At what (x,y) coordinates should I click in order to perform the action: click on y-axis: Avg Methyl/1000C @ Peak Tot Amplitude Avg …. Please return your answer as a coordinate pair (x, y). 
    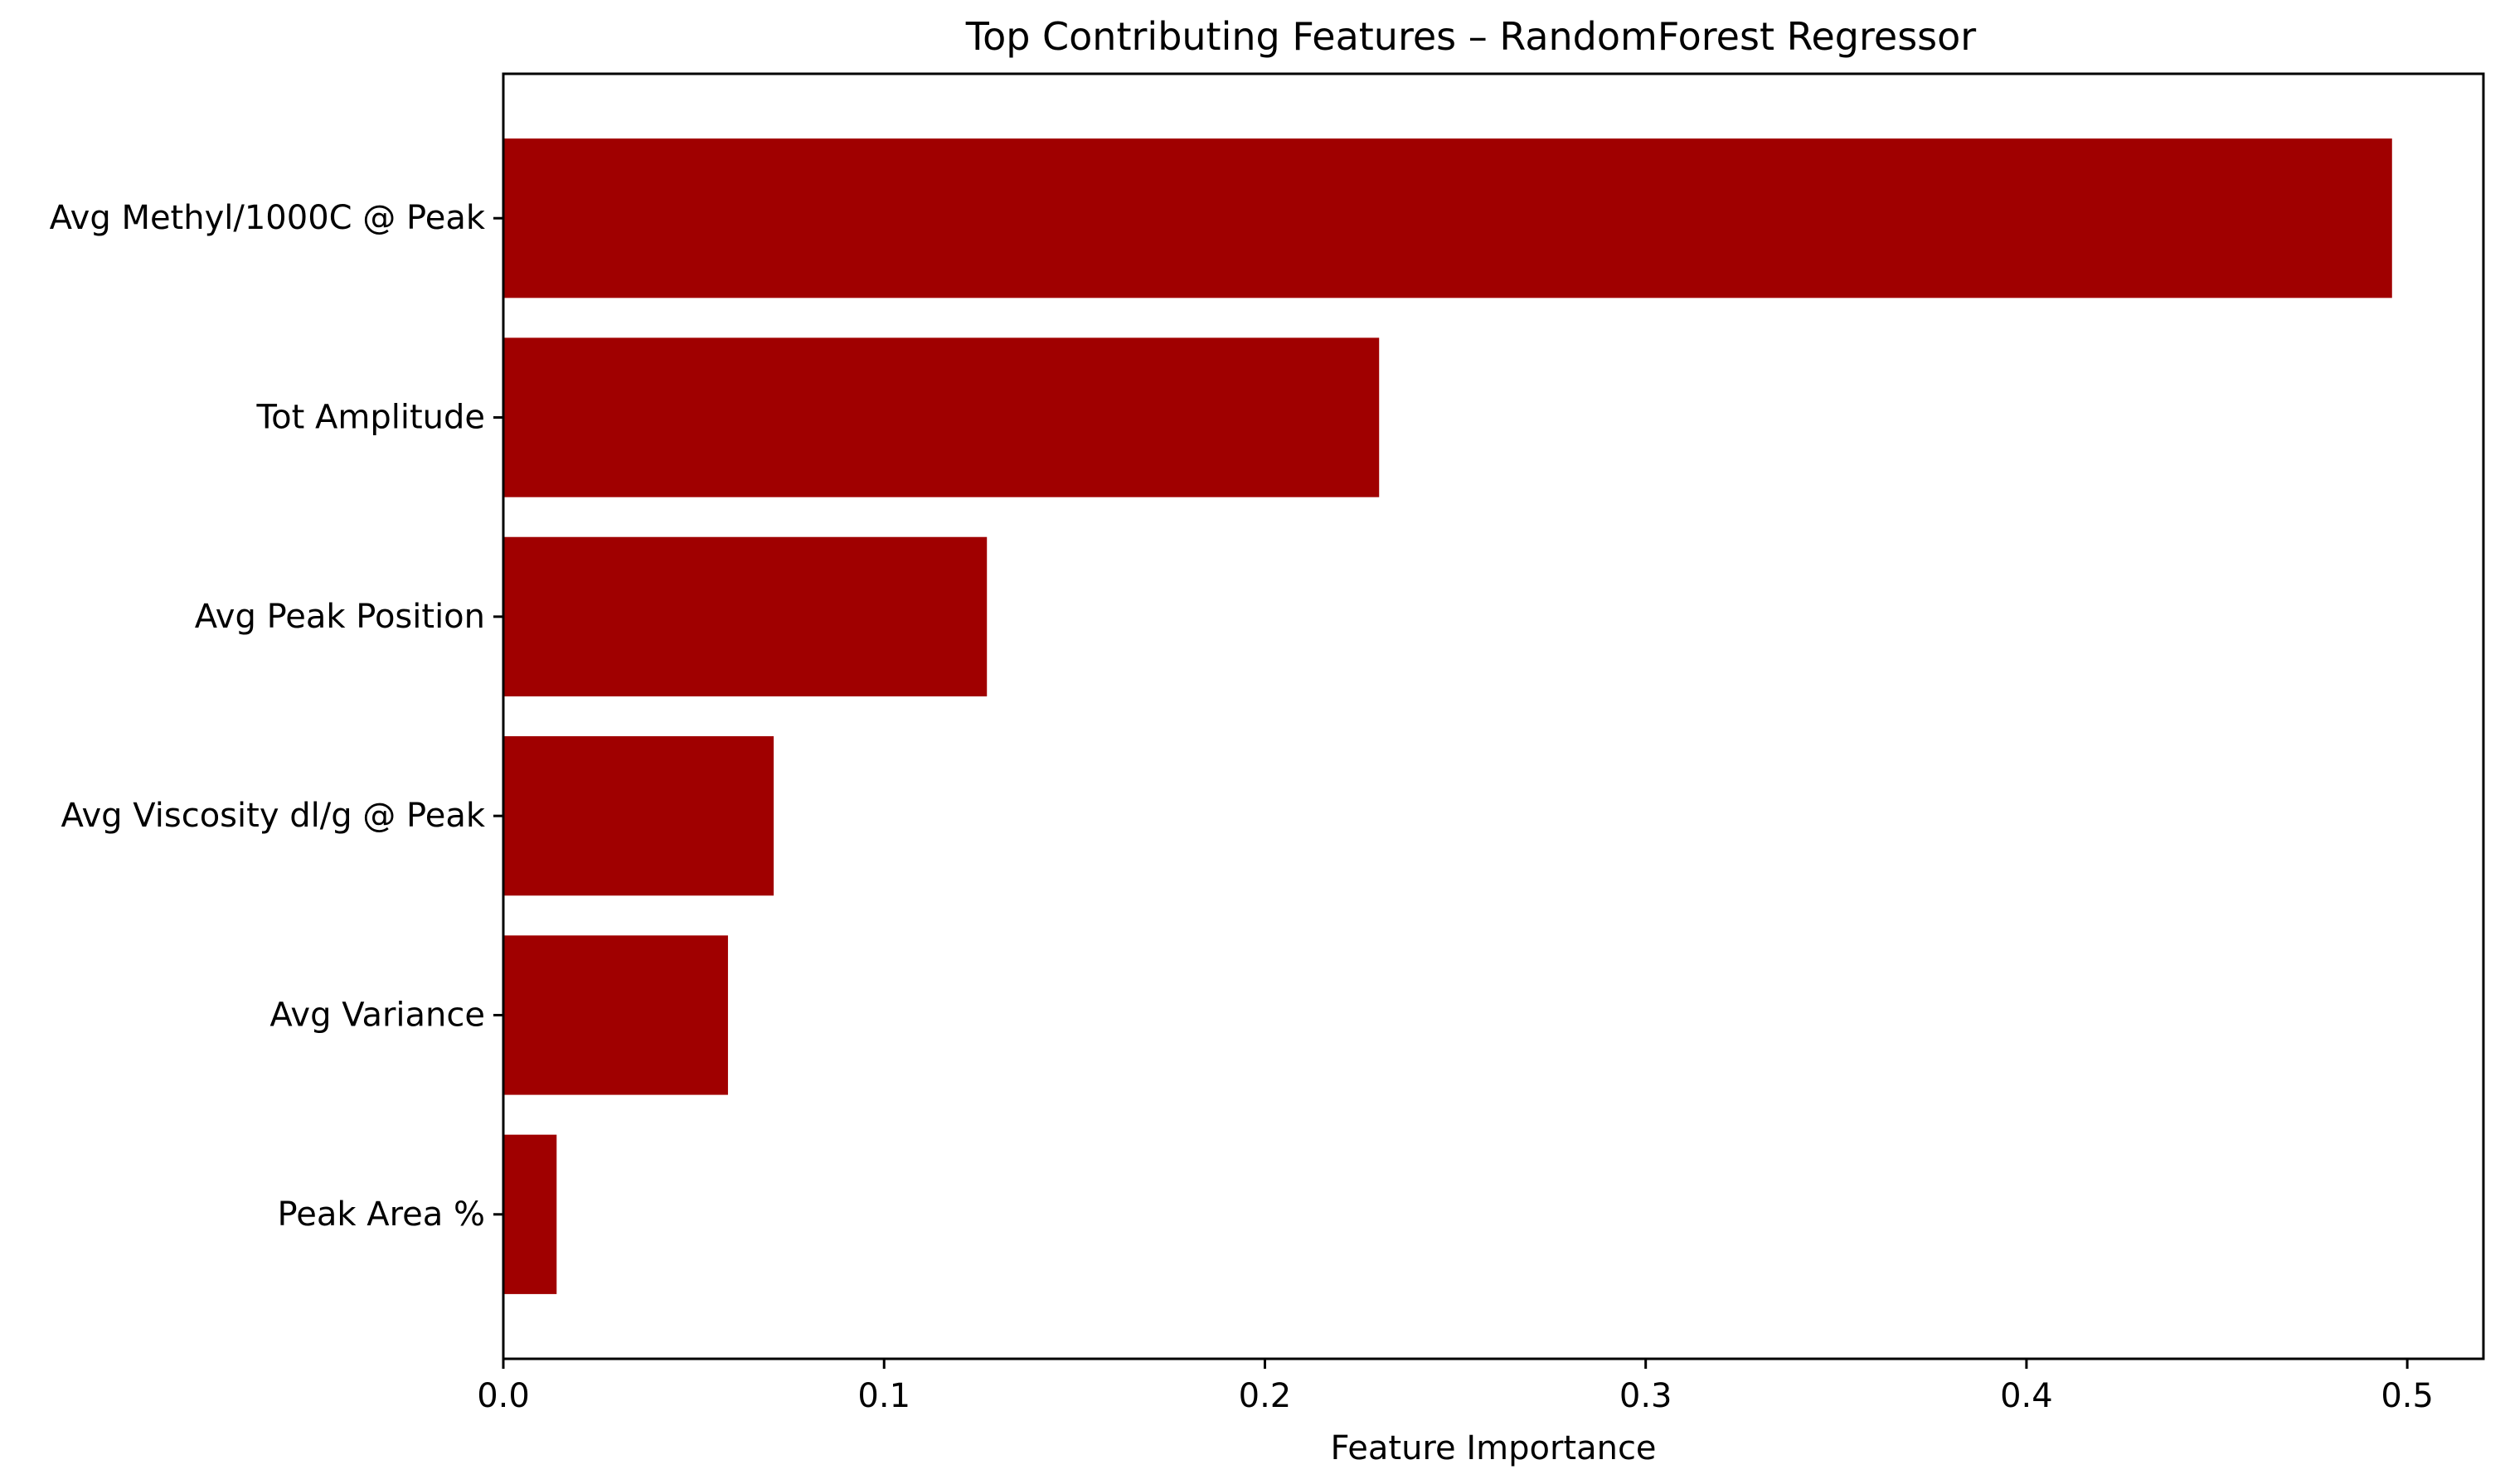
    Looking at the image, I should click on (276, 716).